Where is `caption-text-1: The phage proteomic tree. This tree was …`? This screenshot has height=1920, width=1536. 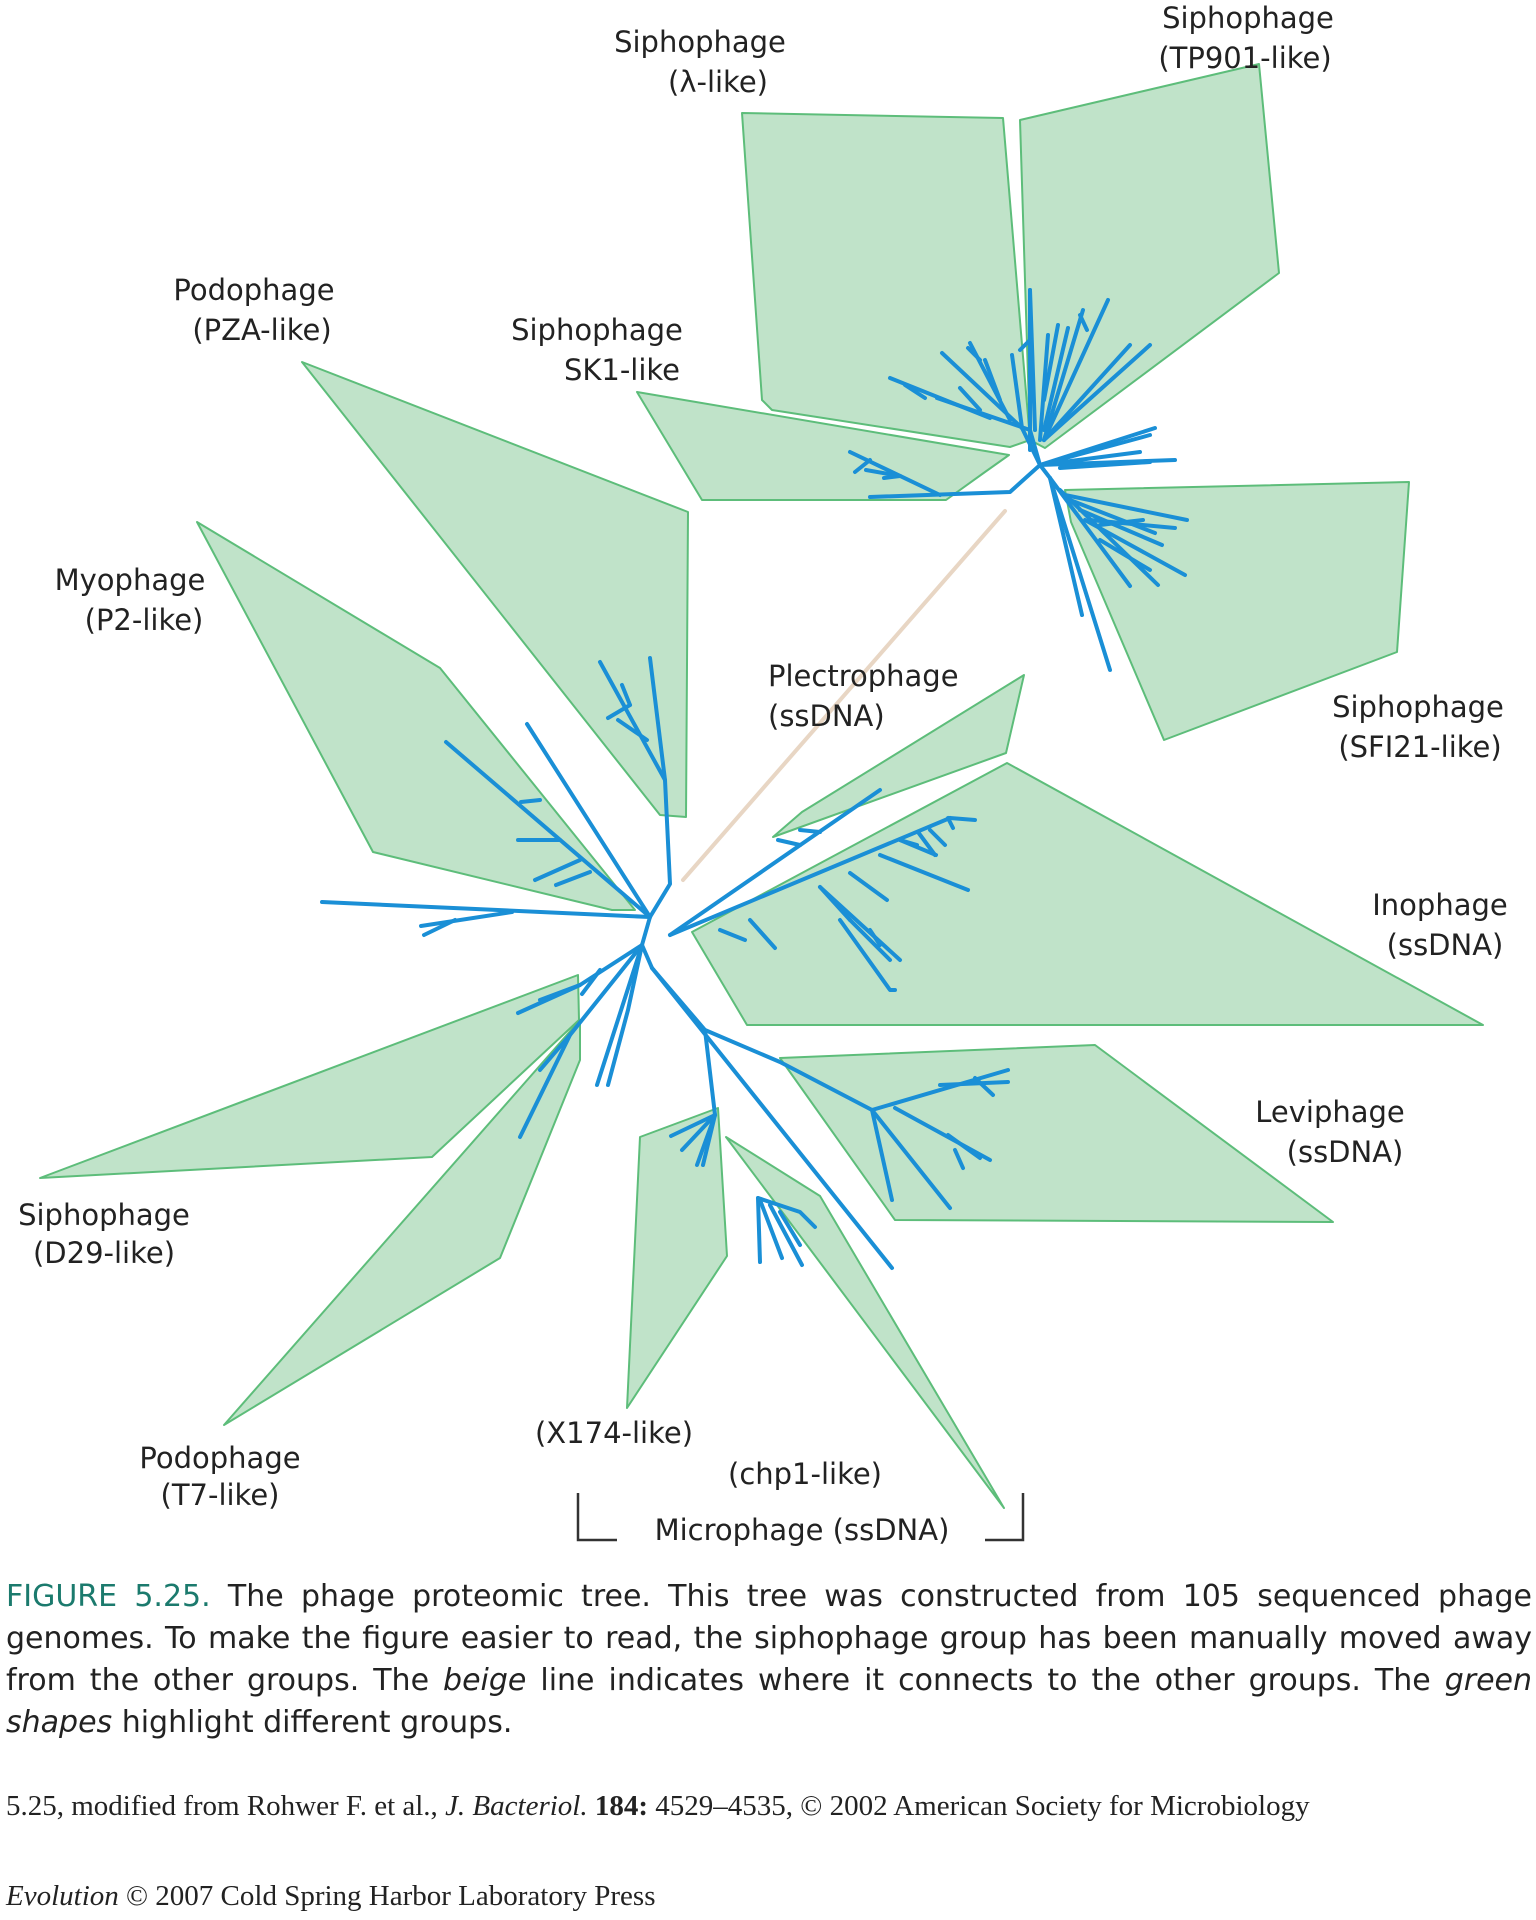
caption-text-1: The phage proteomic tree. This tree was … is located at coordinates (769, 1638).